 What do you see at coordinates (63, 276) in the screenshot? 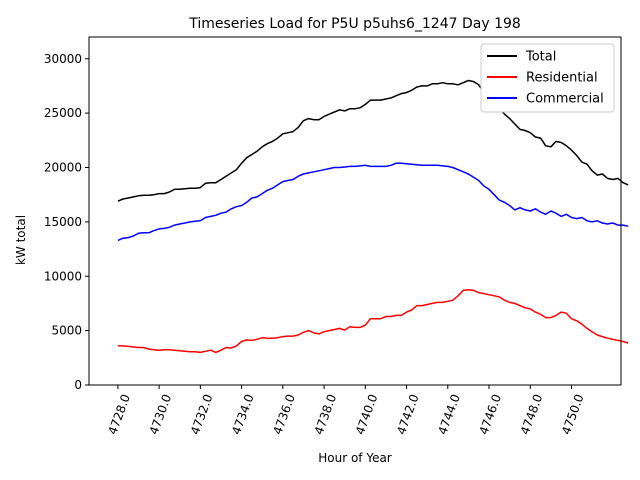
I see `y-tick-label: 10000` at bounding box center [63, 276].